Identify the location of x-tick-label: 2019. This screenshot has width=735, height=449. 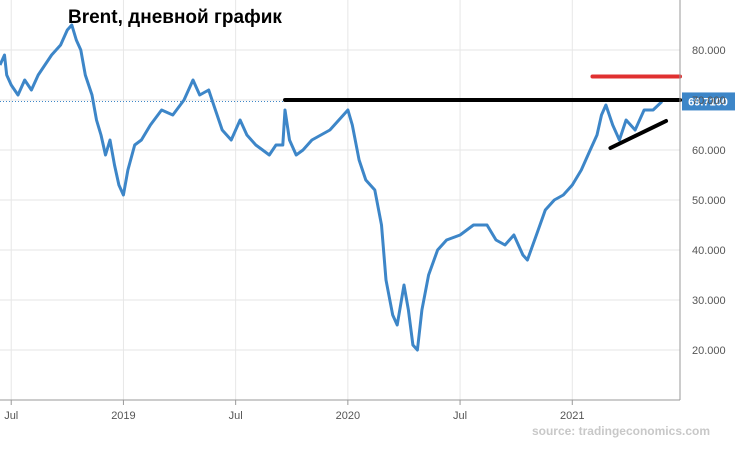
(123, 416).